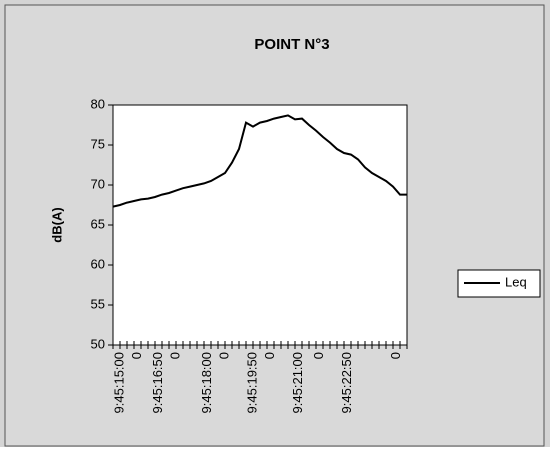 This screenshot has width=550, height=452. I want to click on y-tick-label: 55, so click(98, 303).